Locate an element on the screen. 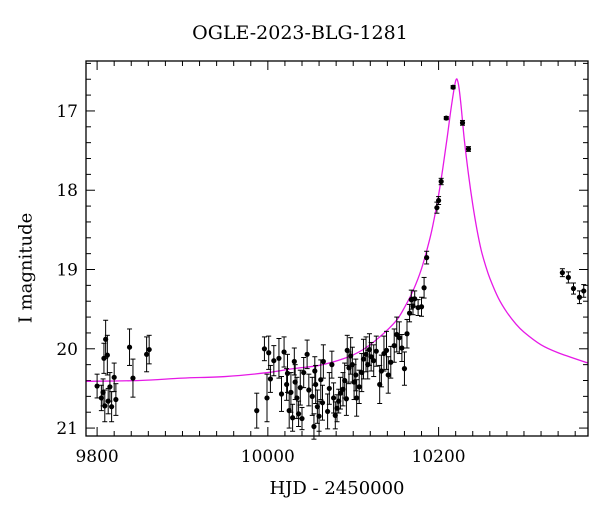  y-tick-label: 20 is located at coordinates (67, 350).